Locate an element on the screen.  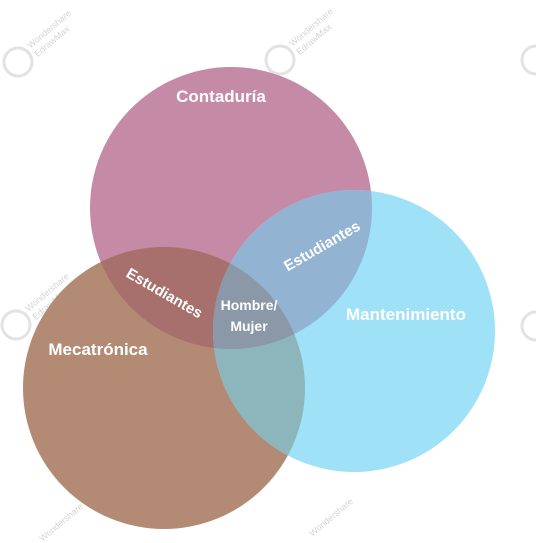
label-center-line1: Hombre/ is located at coordinates (249, 305).